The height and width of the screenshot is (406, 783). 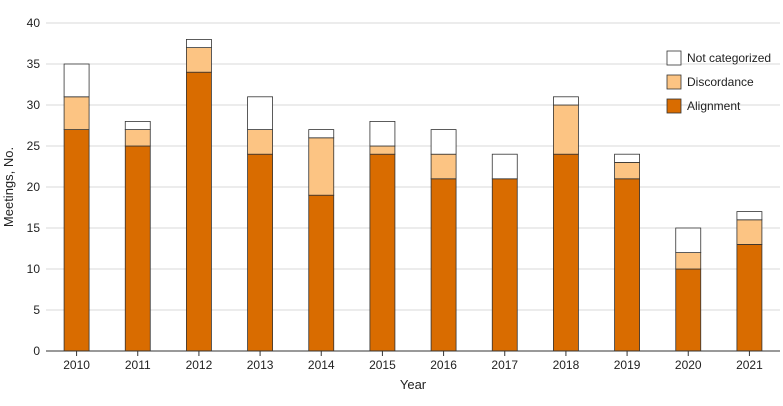 I want to click on x-tick-label: 2016, so click(x=443, y=365).